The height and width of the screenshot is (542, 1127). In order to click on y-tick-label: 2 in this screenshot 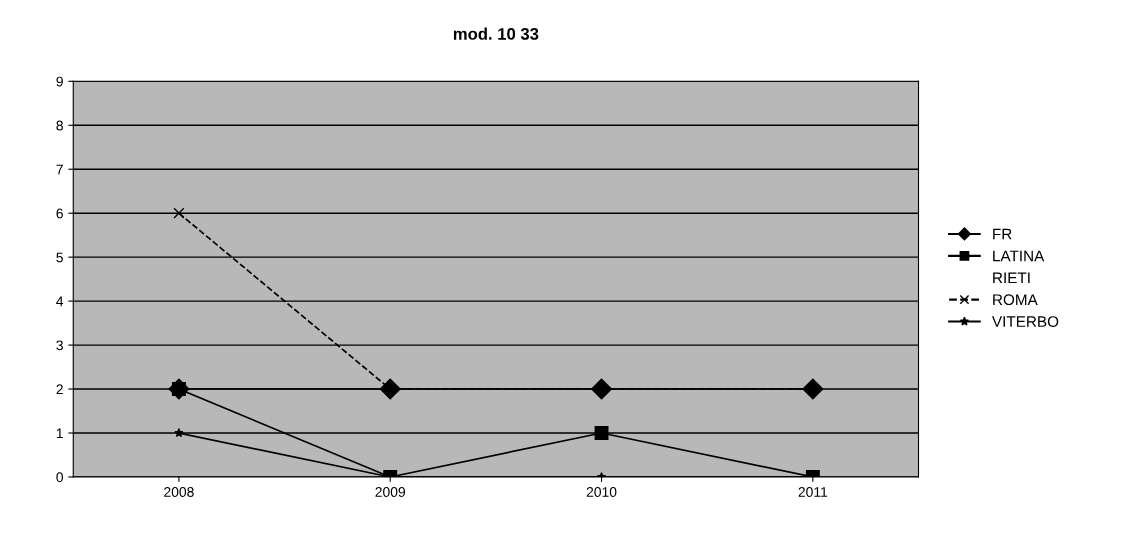, I will do `click(59, 389)`.